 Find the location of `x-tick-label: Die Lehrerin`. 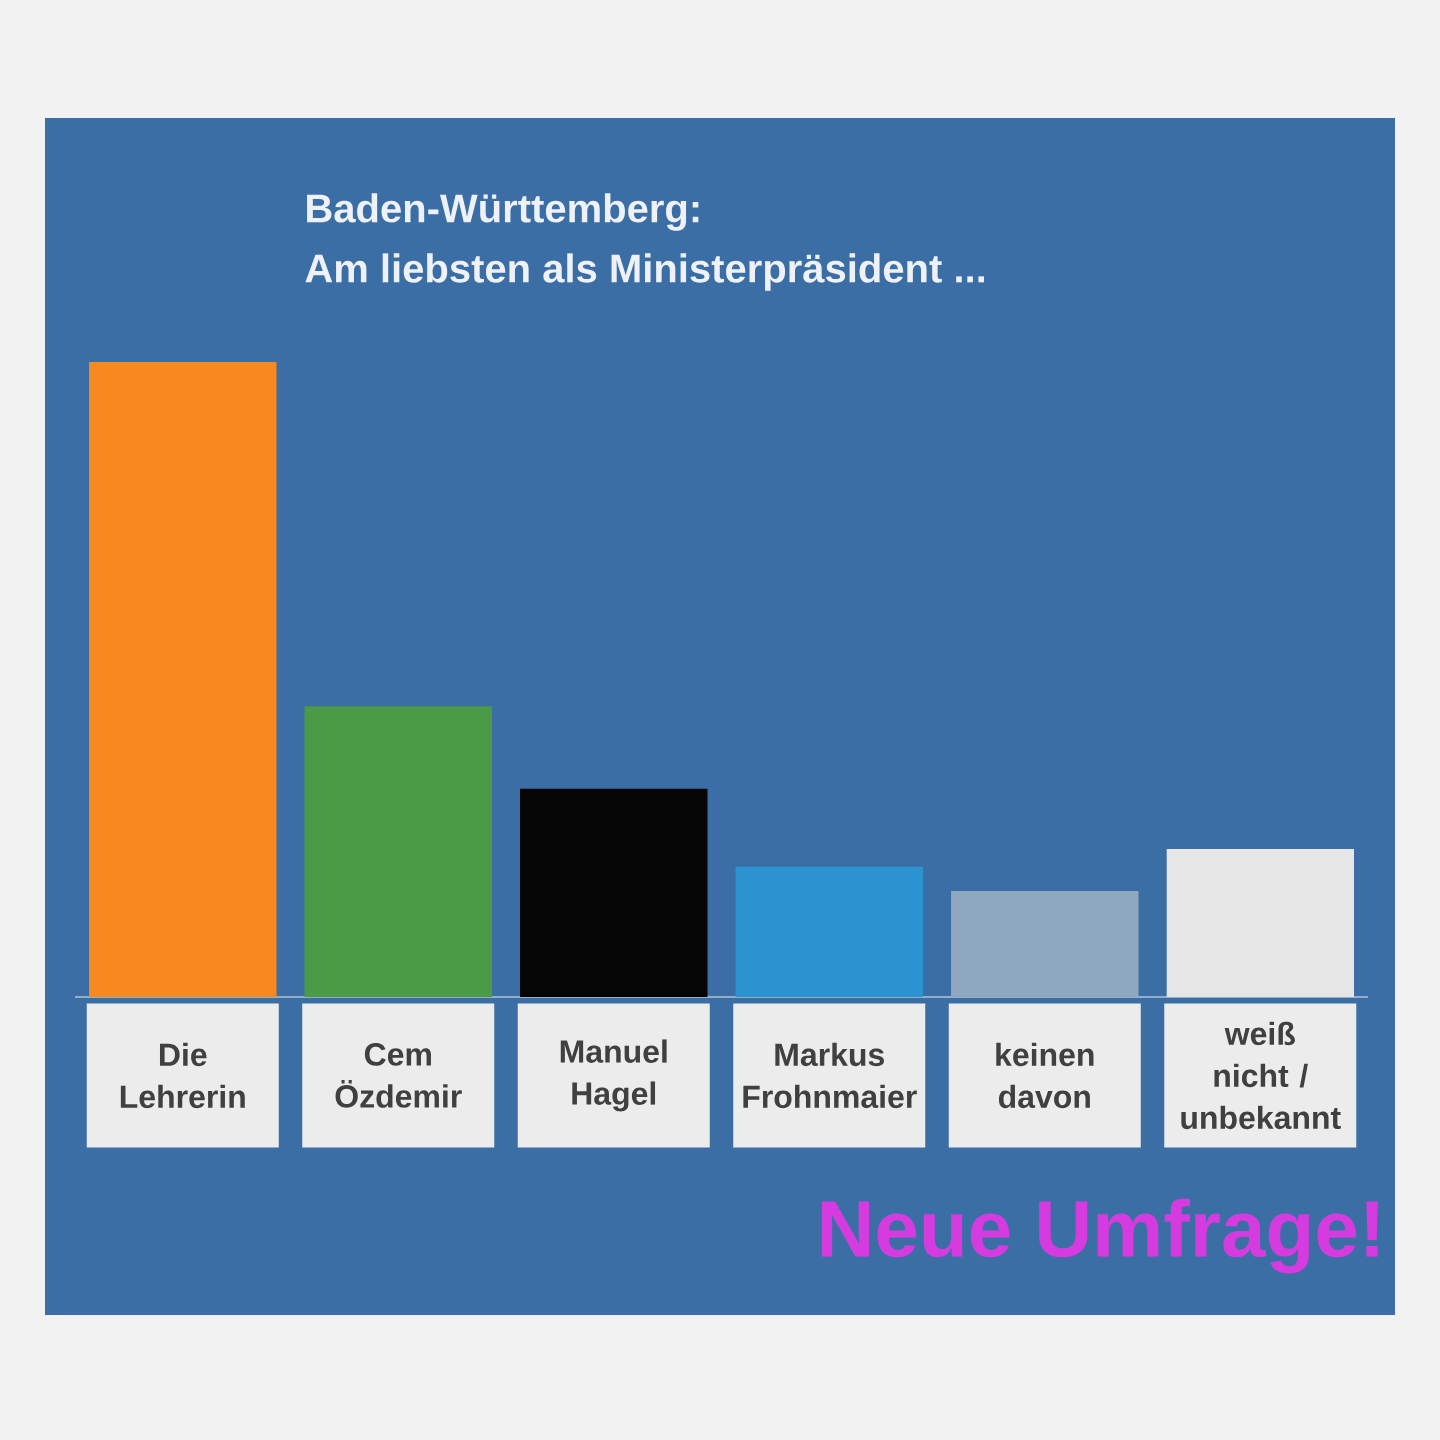

x-tick-label: Die Lehrerin is located at coordinates (182, 1075).